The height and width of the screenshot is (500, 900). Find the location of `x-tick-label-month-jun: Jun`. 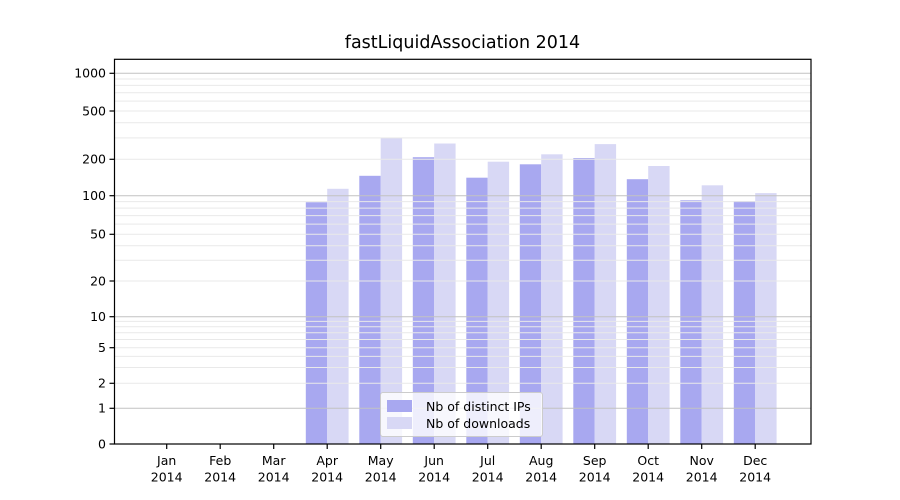

x-tick-label-month-jun: Jun is located at coordinates (433, 460).